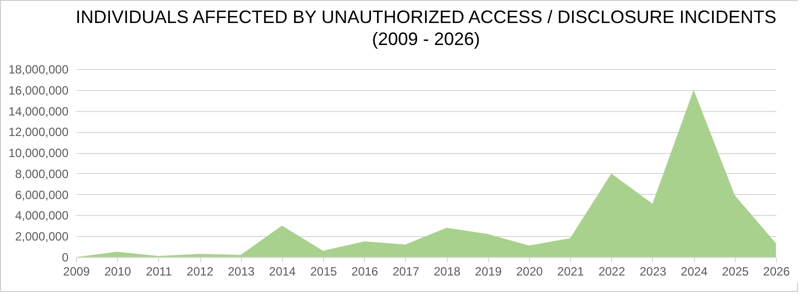 This screenshot has width=800, height=294. What do you see at coordinates (42, 195) in the screenshot?
I see `y-tick-label: 6,000,000` at bounding box center [42, 195].